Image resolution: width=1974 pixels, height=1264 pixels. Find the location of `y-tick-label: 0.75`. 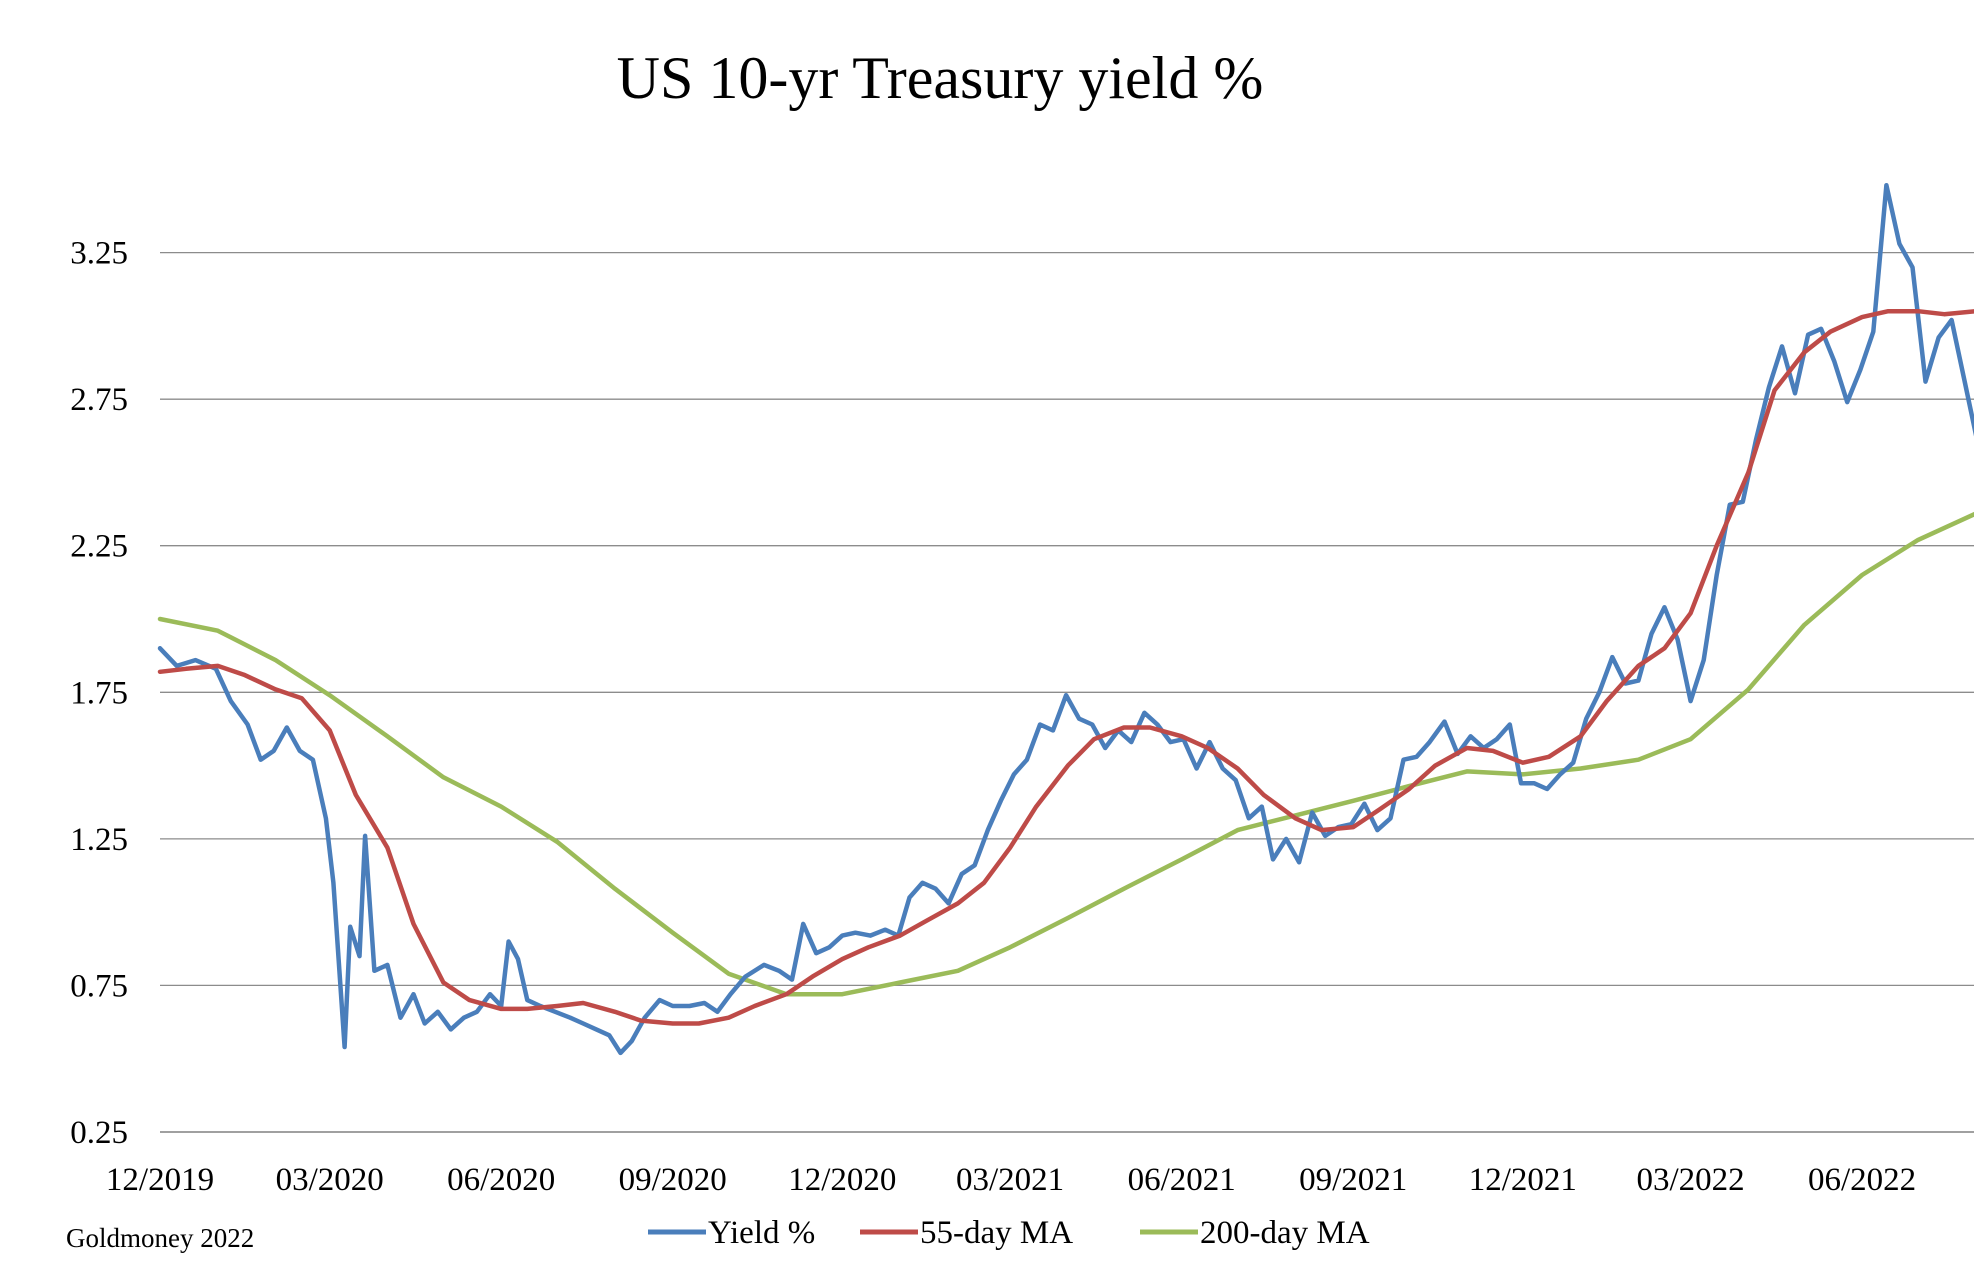

y-tick-label: 0.75 is located at coordinates (99, 986).